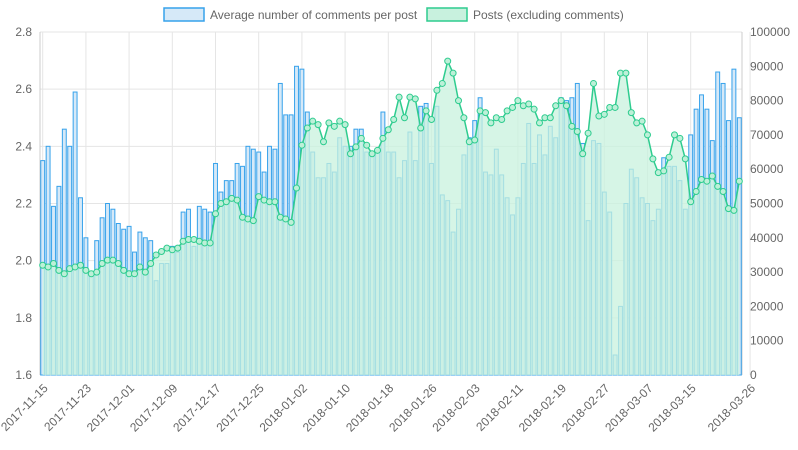 The image size is (798, 450). I want to click on legend-swatch-comments, so click(184, 14).